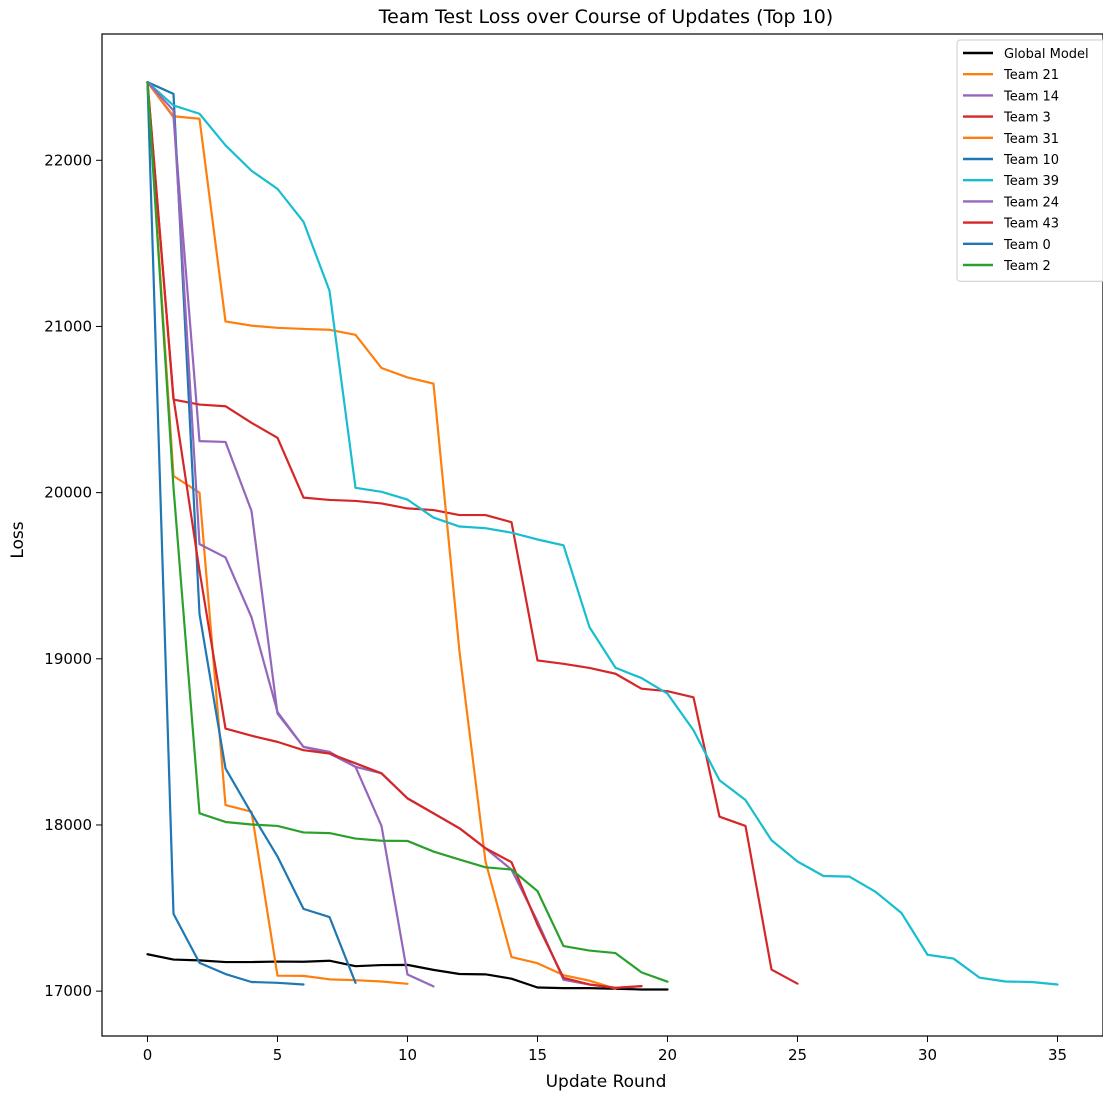 The image size is (1103, 1096). I want to click on y-tick-label: 17000, so click(68, 991).